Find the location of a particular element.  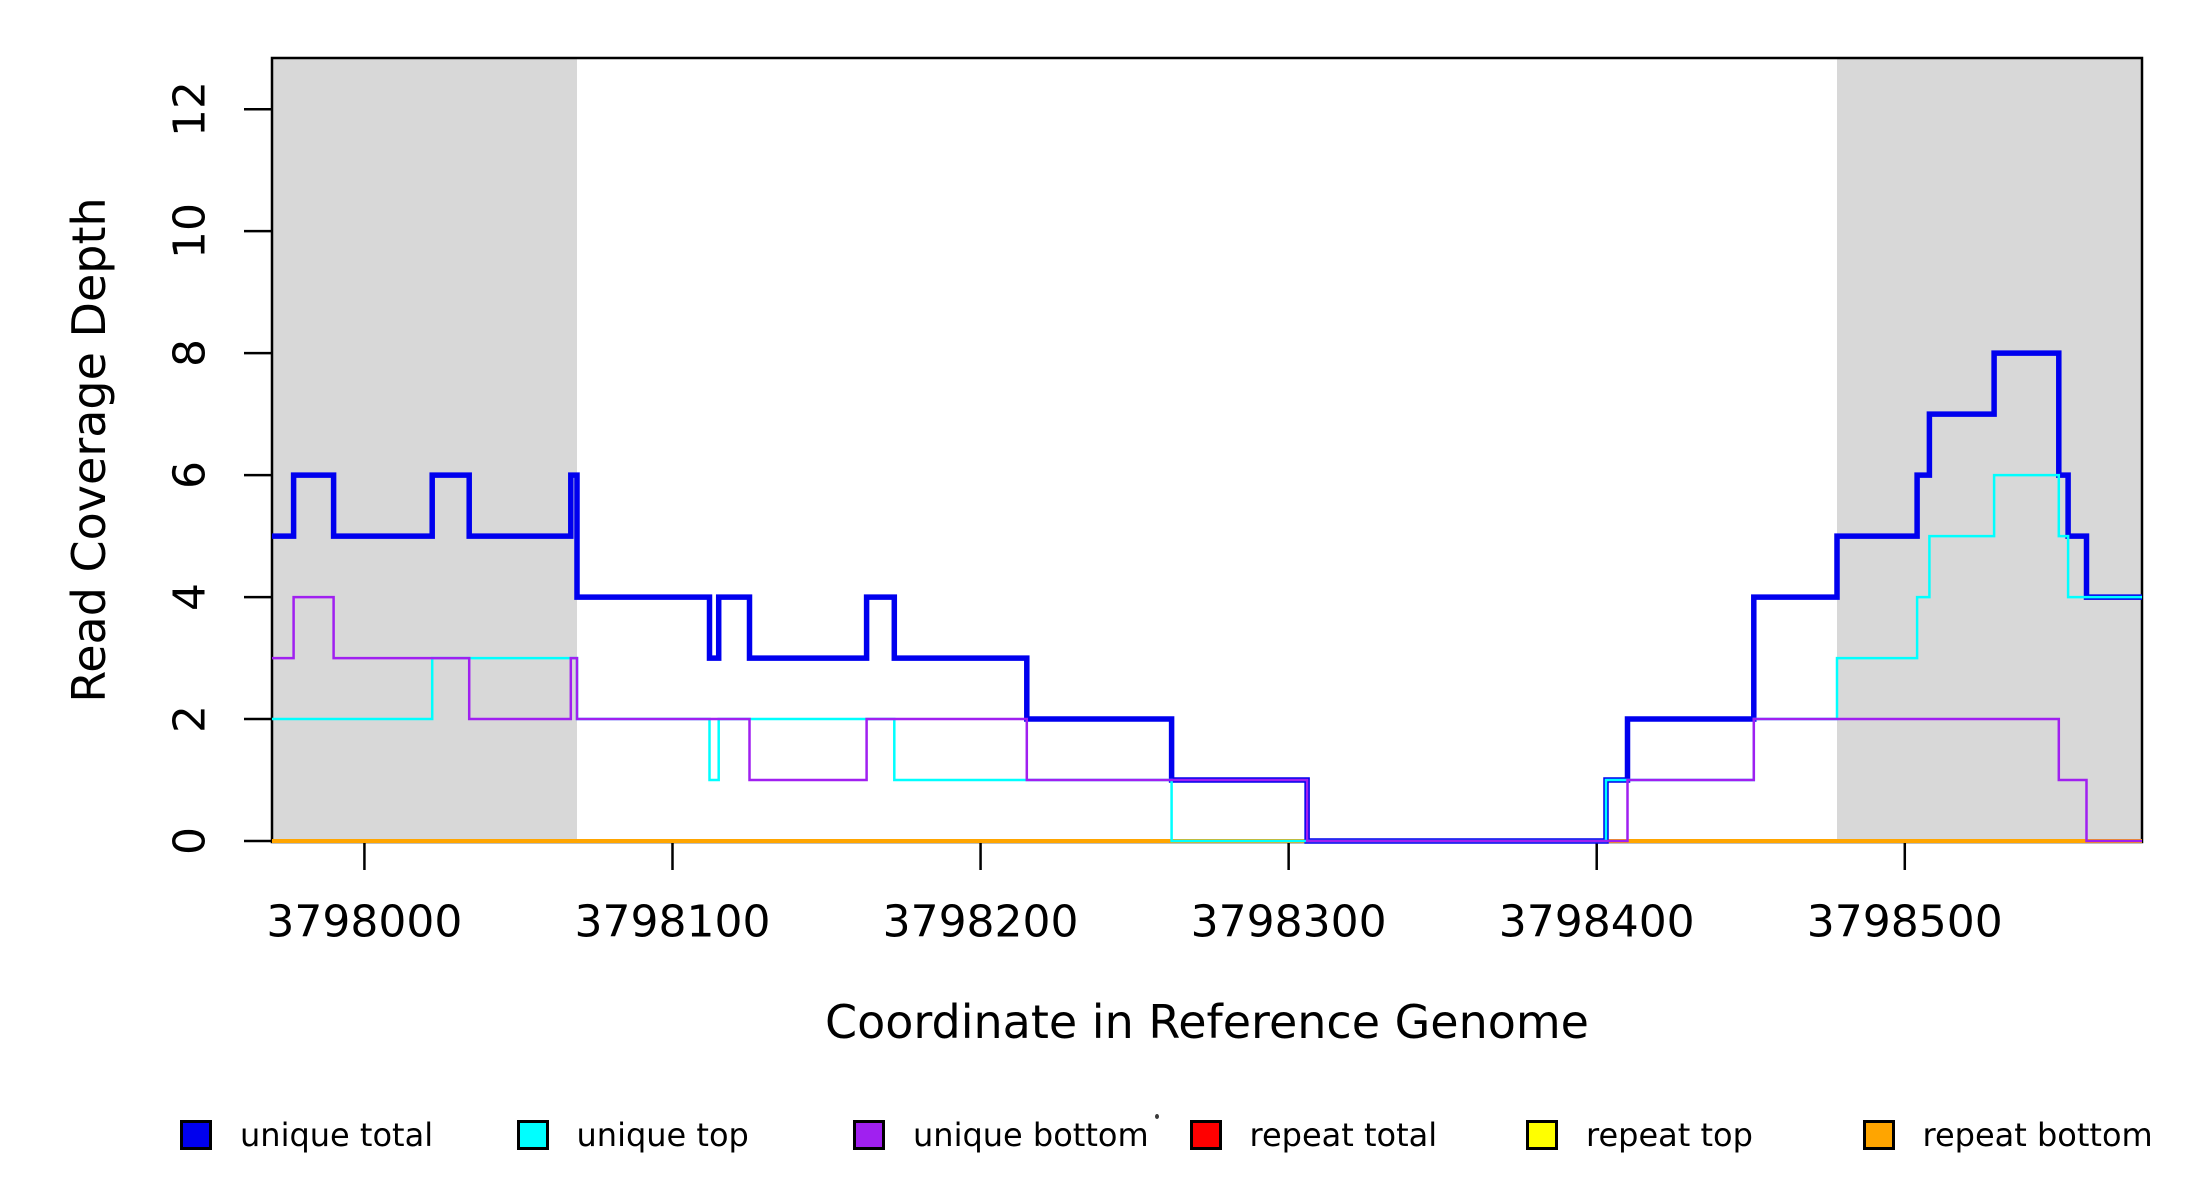

legend-item-repeat-bottom: repeat bottom is located at coordinates (2007, 1135).